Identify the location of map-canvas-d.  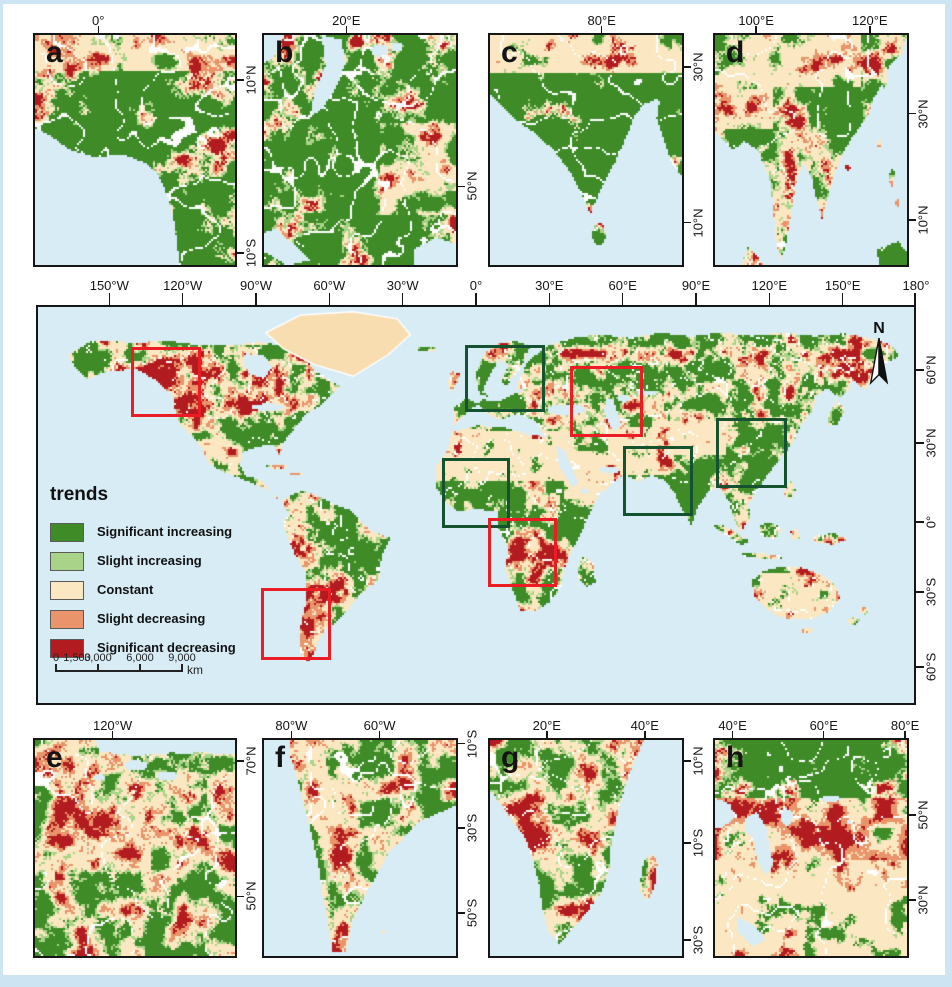
(811, 150).